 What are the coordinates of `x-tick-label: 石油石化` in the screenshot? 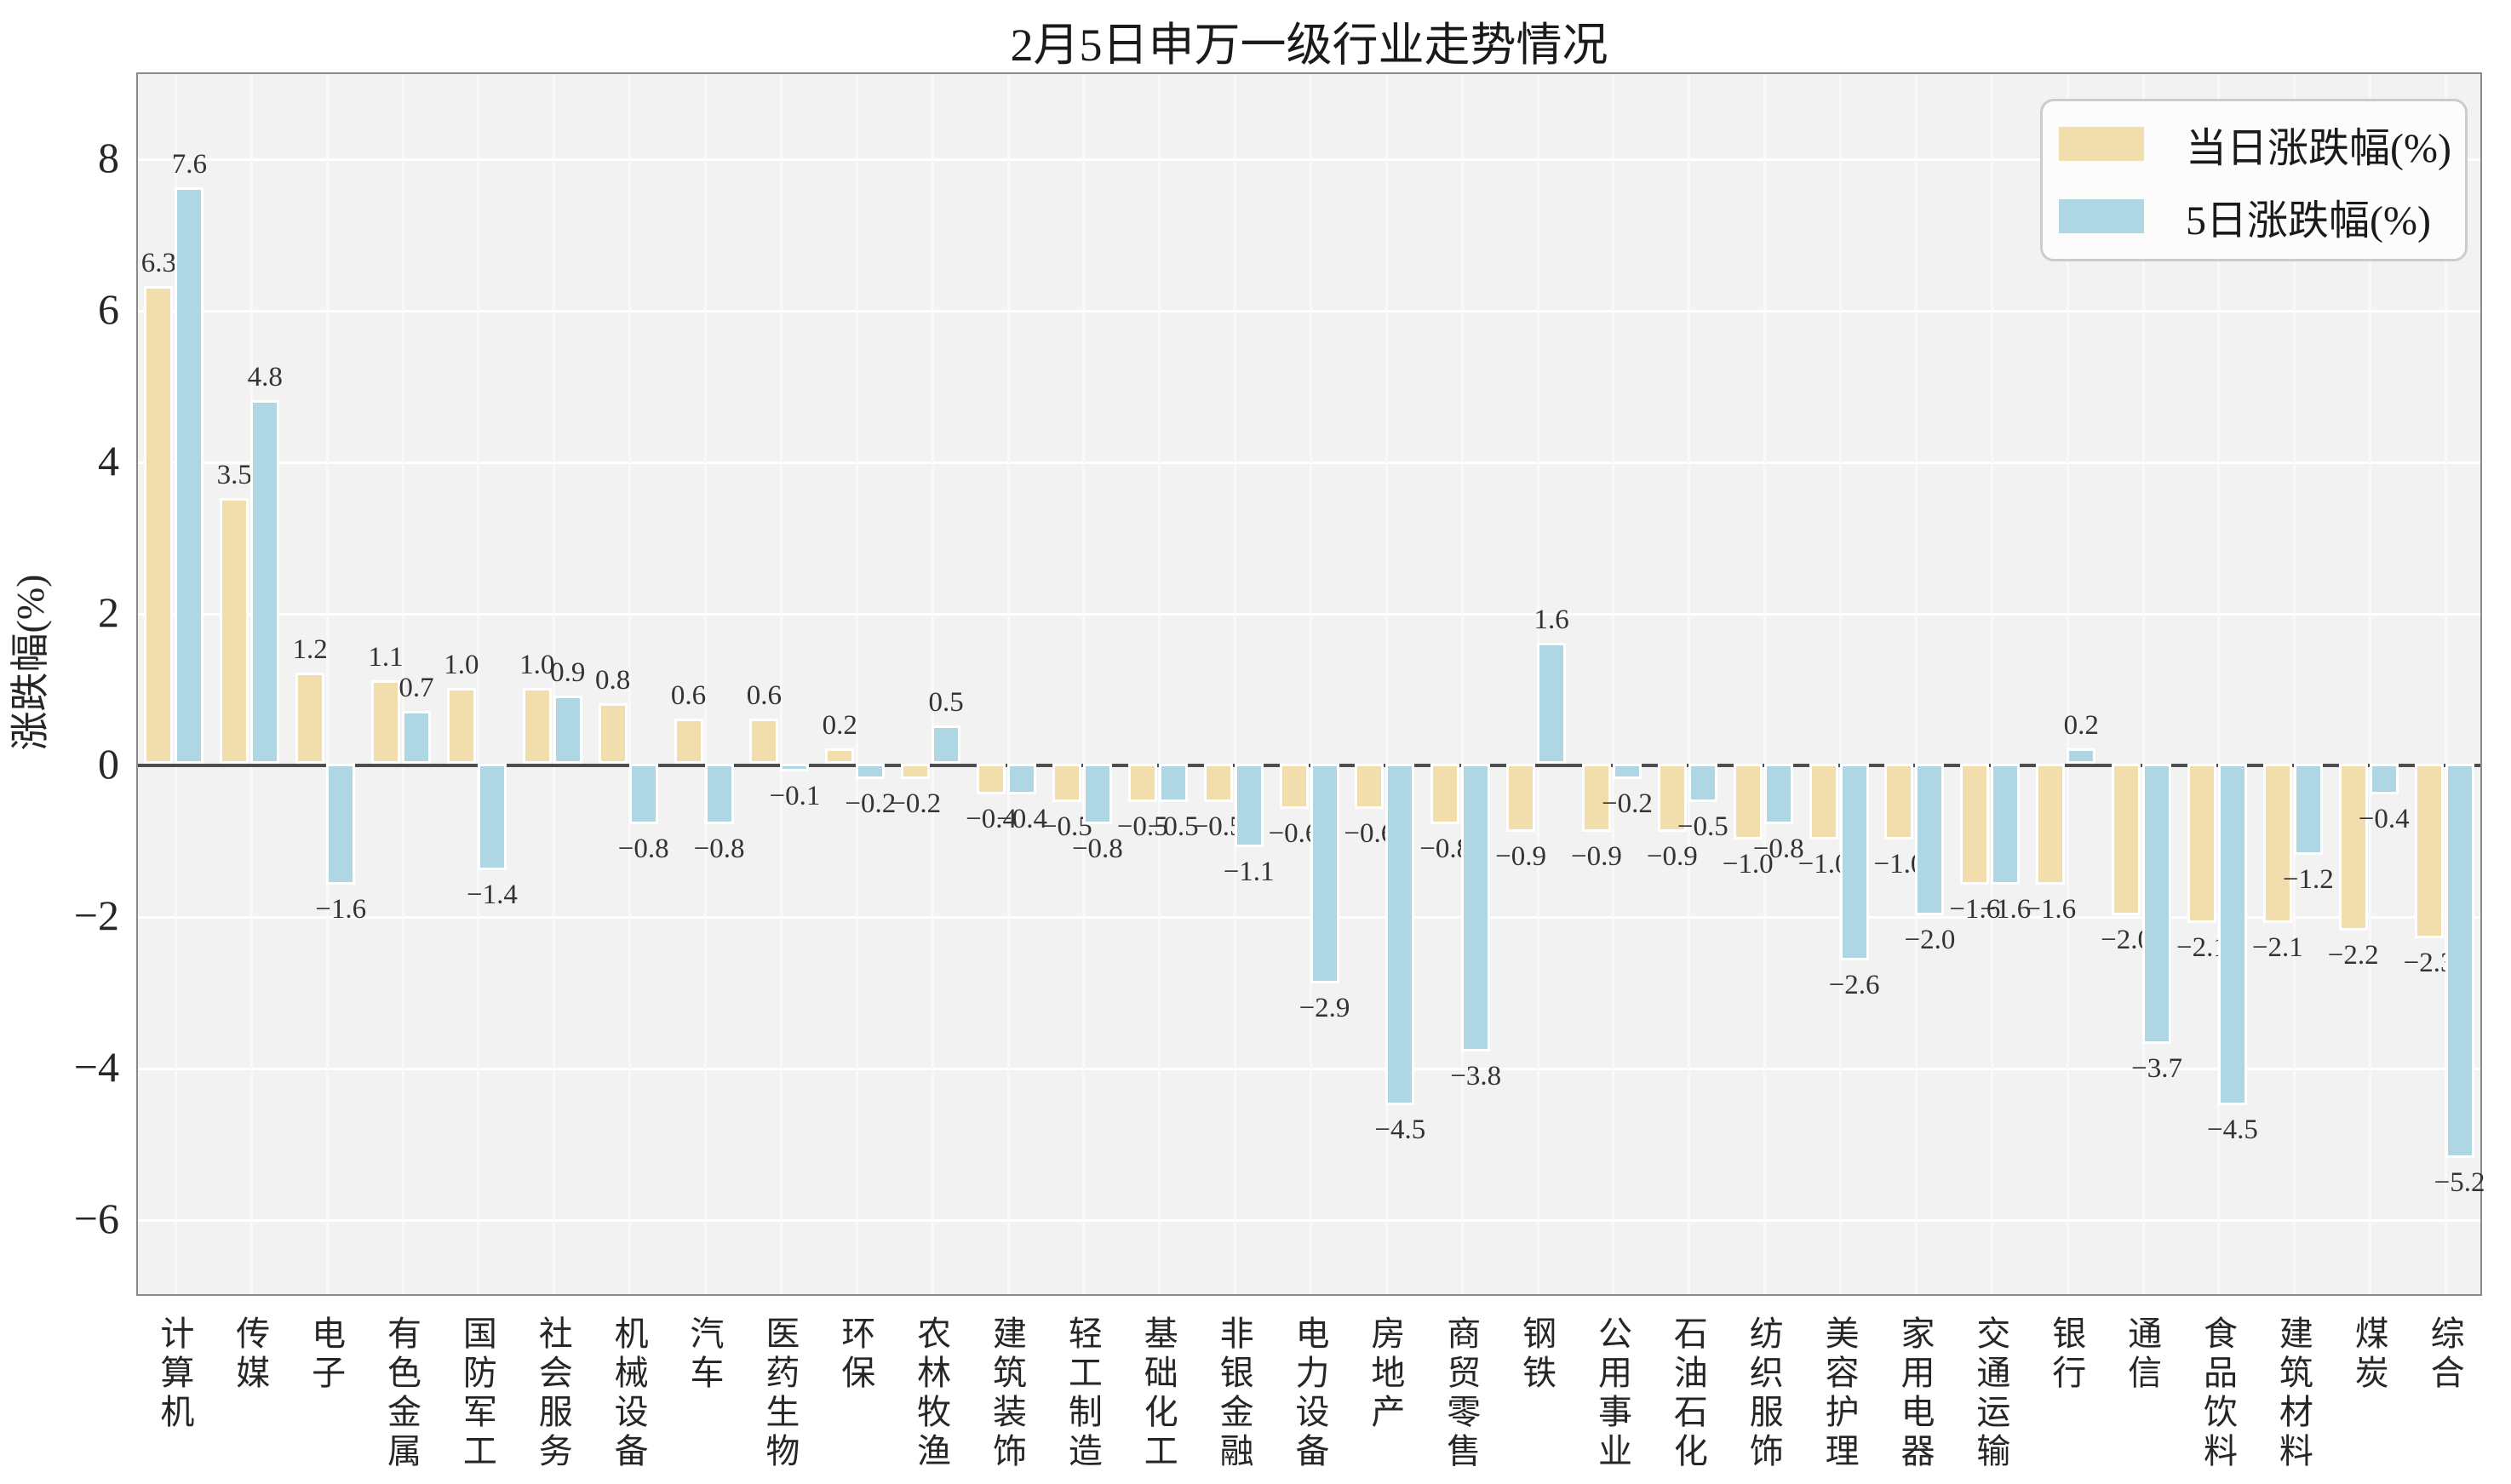 It's located at (1687, 1393).